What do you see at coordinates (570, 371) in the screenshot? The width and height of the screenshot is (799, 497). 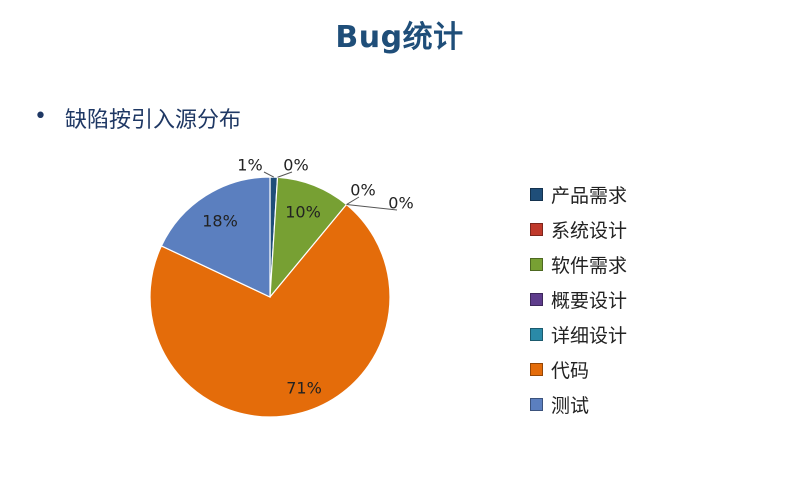 I see `legend-label-6: 代码` at bounding box center [570, 371].